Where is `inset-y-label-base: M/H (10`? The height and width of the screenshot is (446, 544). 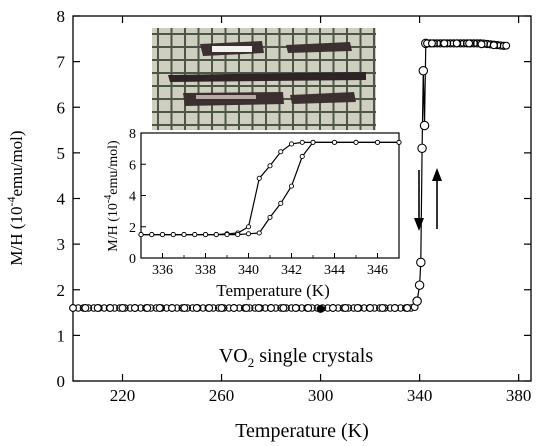
inset-y-label-base: M/H (10 is located at coordinates (113, 227).